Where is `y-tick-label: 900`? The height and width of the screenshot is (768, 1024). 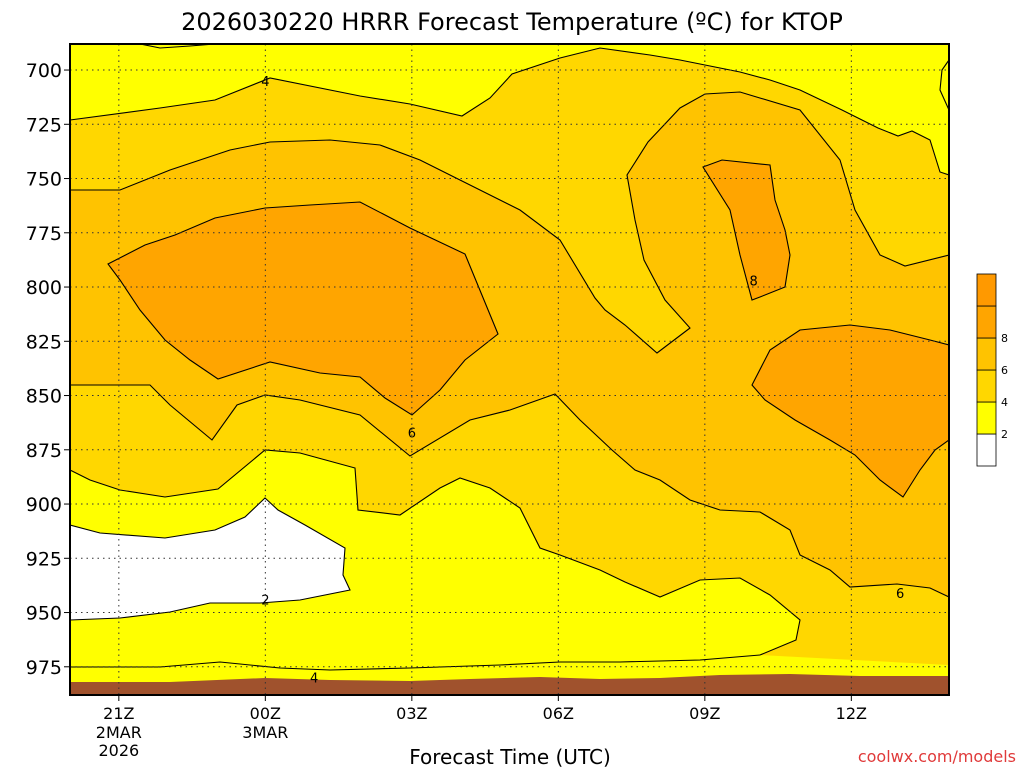
y-tick-label: 900 is located at coordinates (44, 505).